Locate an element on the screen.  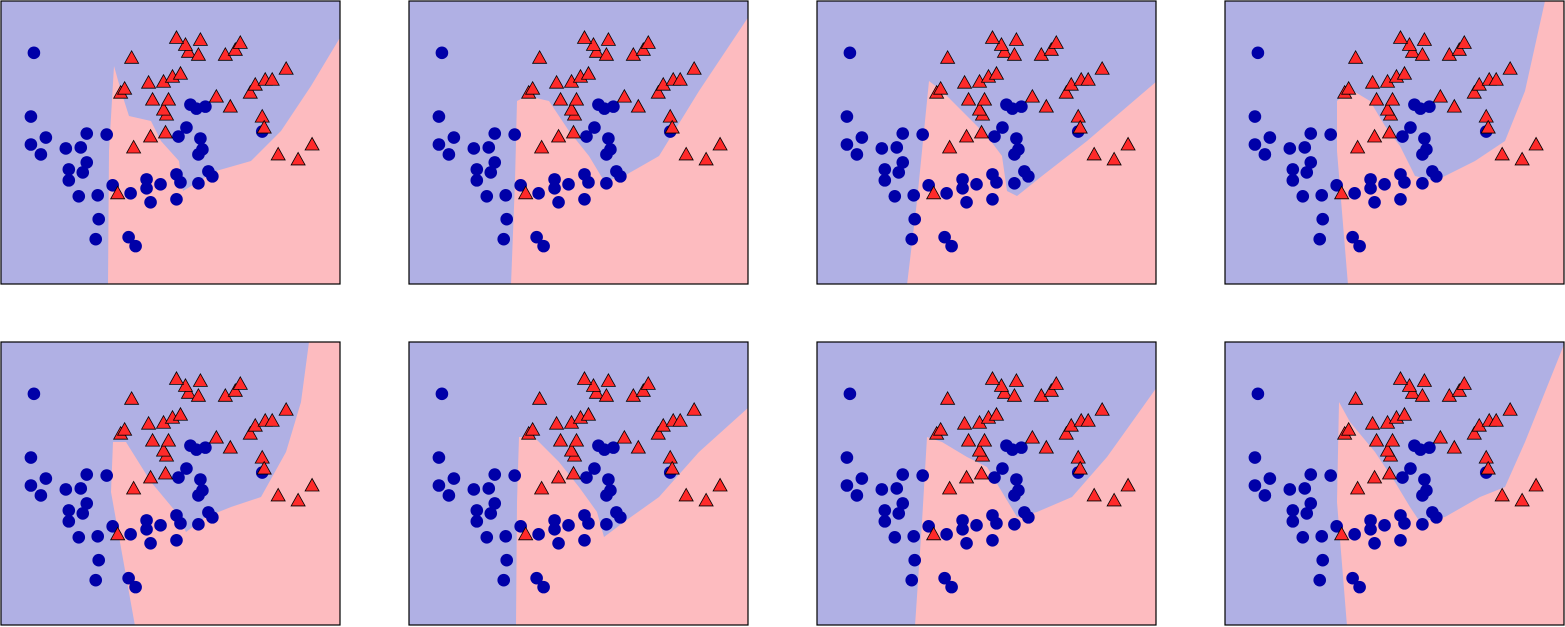
panel is located at coordinates (170, 483).